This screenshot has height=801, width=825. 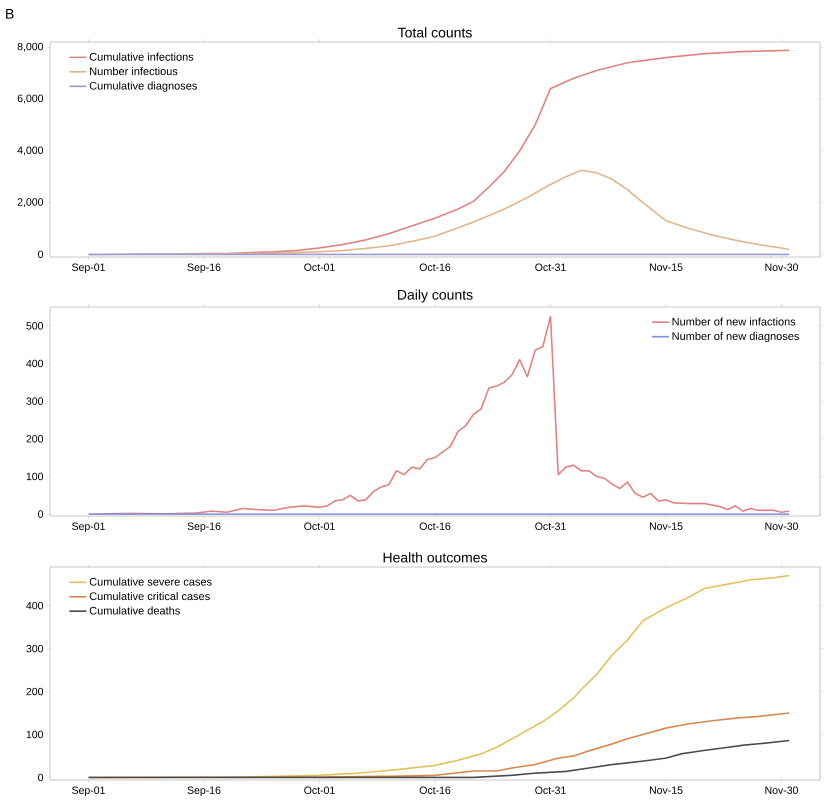 I want to click on chart-title: Daily counts, so click(x=435, y=296).